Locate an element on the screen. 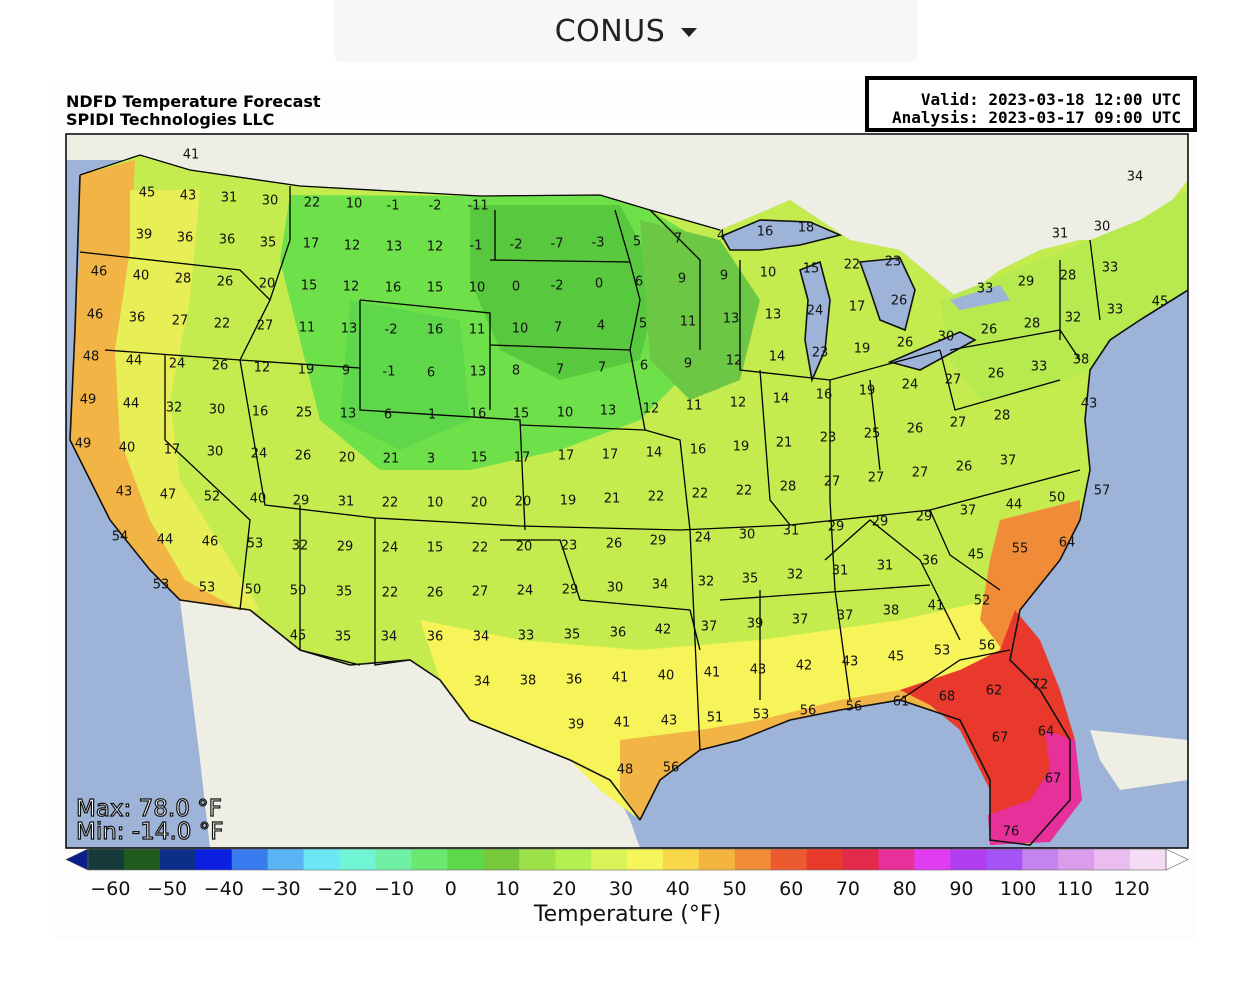 This screenshot has height=986, width=1255. colorbar-tick-label: 80 is located at coordinates (904, 889).